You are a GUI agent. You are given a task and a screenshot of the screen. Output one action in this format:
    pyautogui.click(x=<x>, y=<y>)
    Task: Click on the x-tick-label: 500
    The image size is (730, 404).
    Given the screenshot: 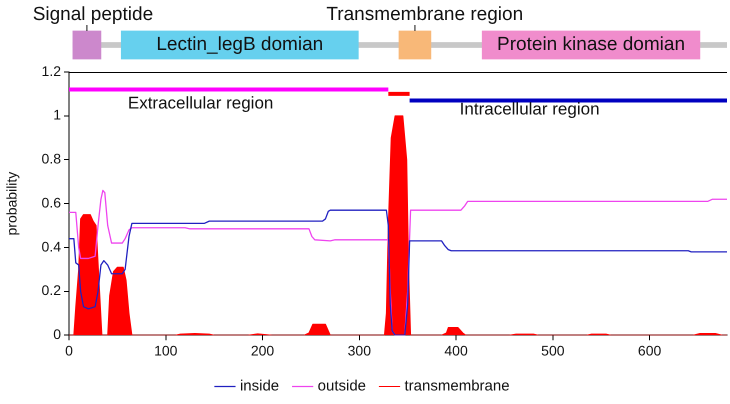 What is the action you would take?
    pyautogui.click(x=553, y=350)
    